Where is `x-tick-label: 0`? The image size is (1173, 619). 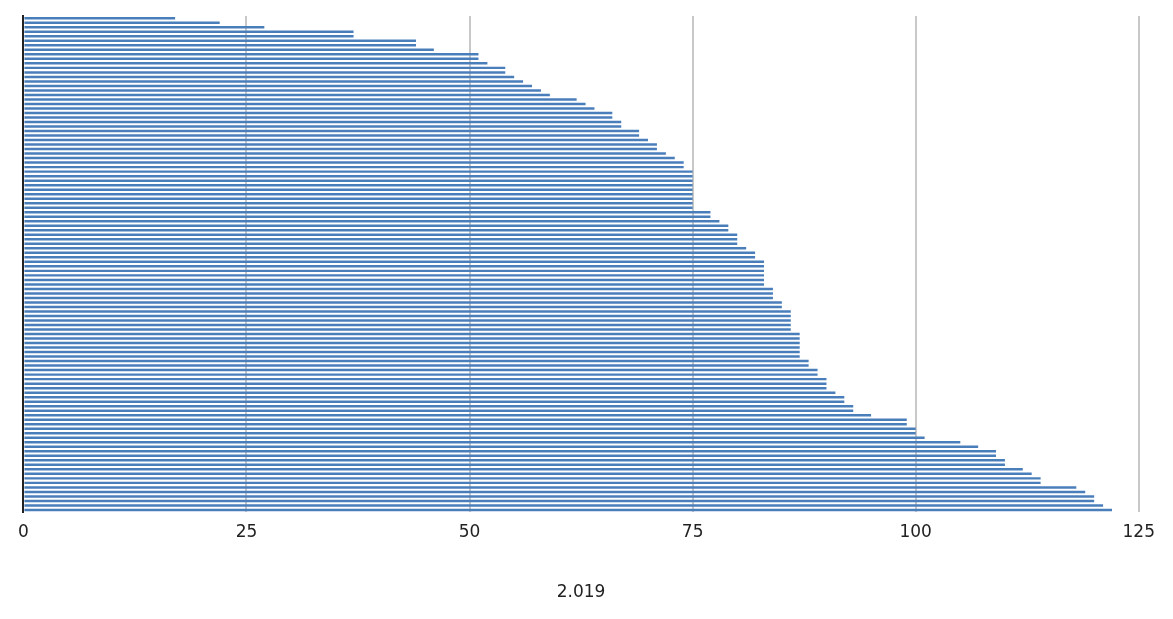 x-tick-label: 0 is located at coordinates (23, 530).